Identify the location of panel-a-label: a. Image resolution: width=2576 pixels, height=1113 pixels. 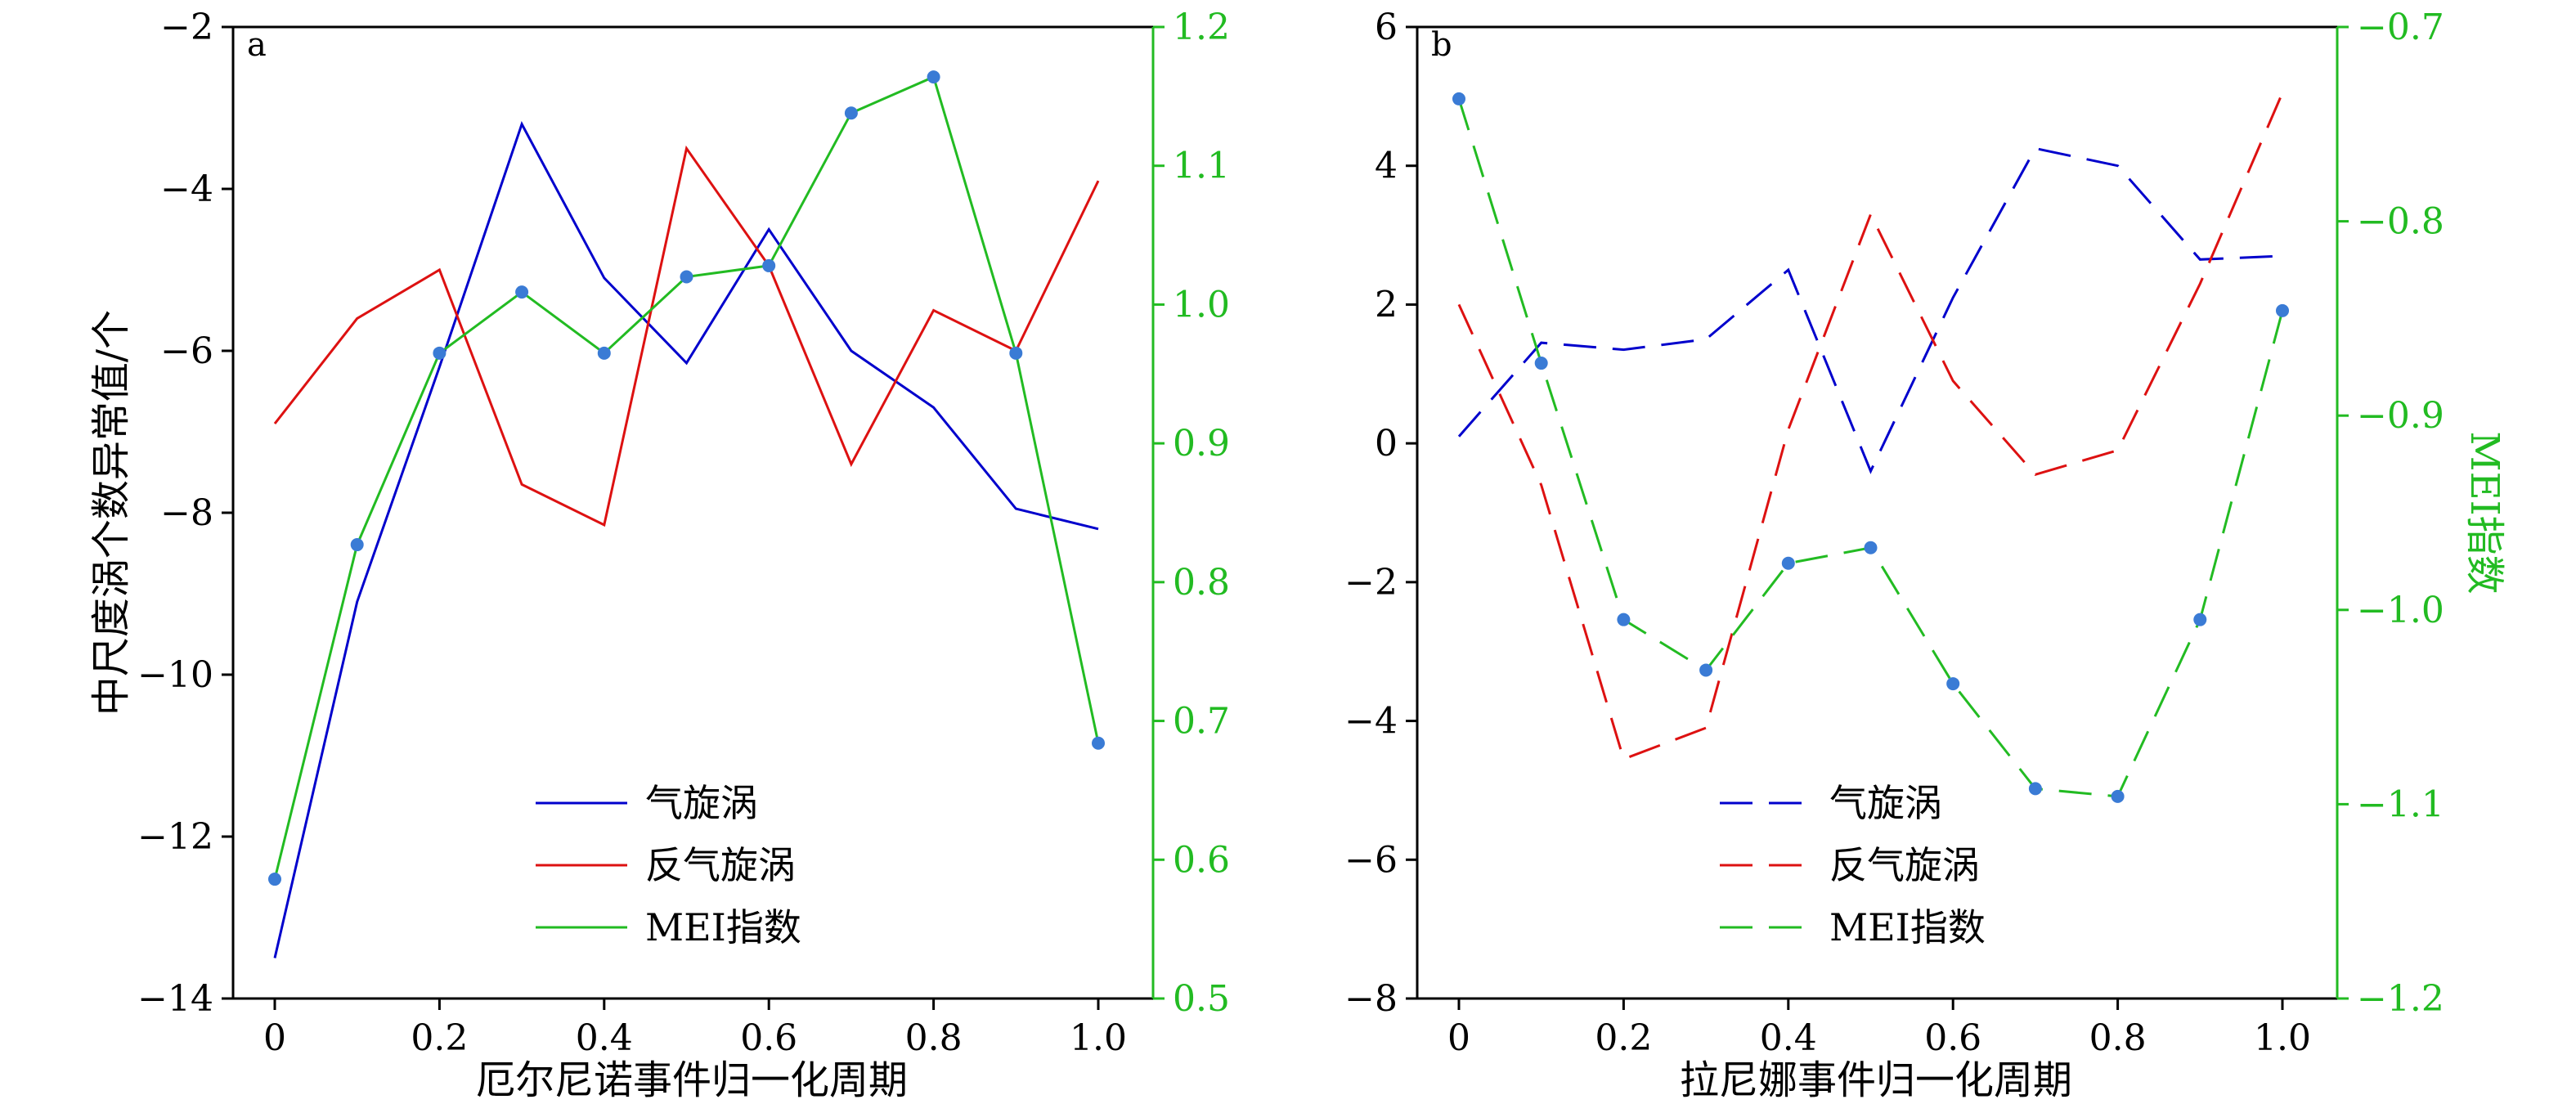
(257, 45).